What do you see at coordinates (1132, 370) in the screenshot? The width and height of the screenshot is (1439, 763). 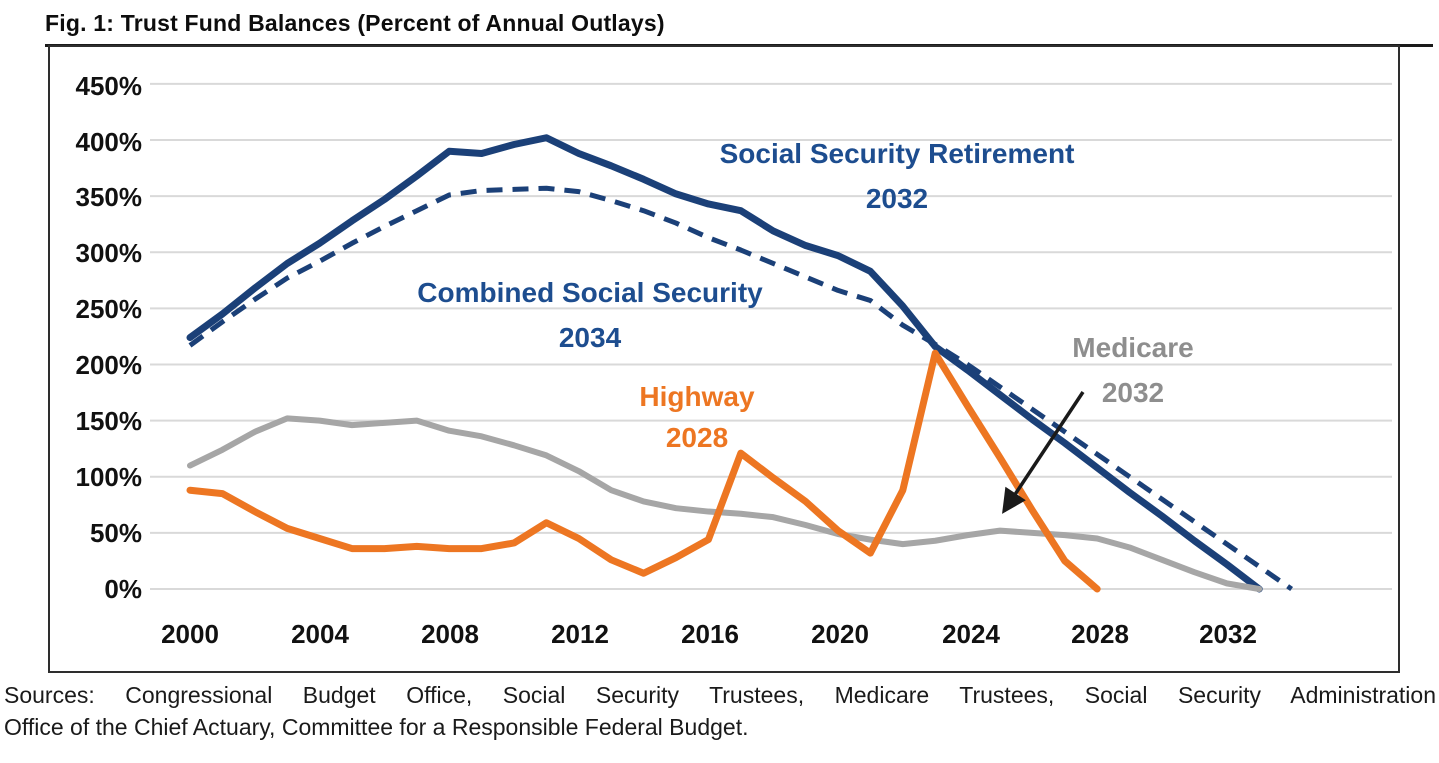 I see `label-medicare: Medicare 2032` at bounding box center [1132, 370].